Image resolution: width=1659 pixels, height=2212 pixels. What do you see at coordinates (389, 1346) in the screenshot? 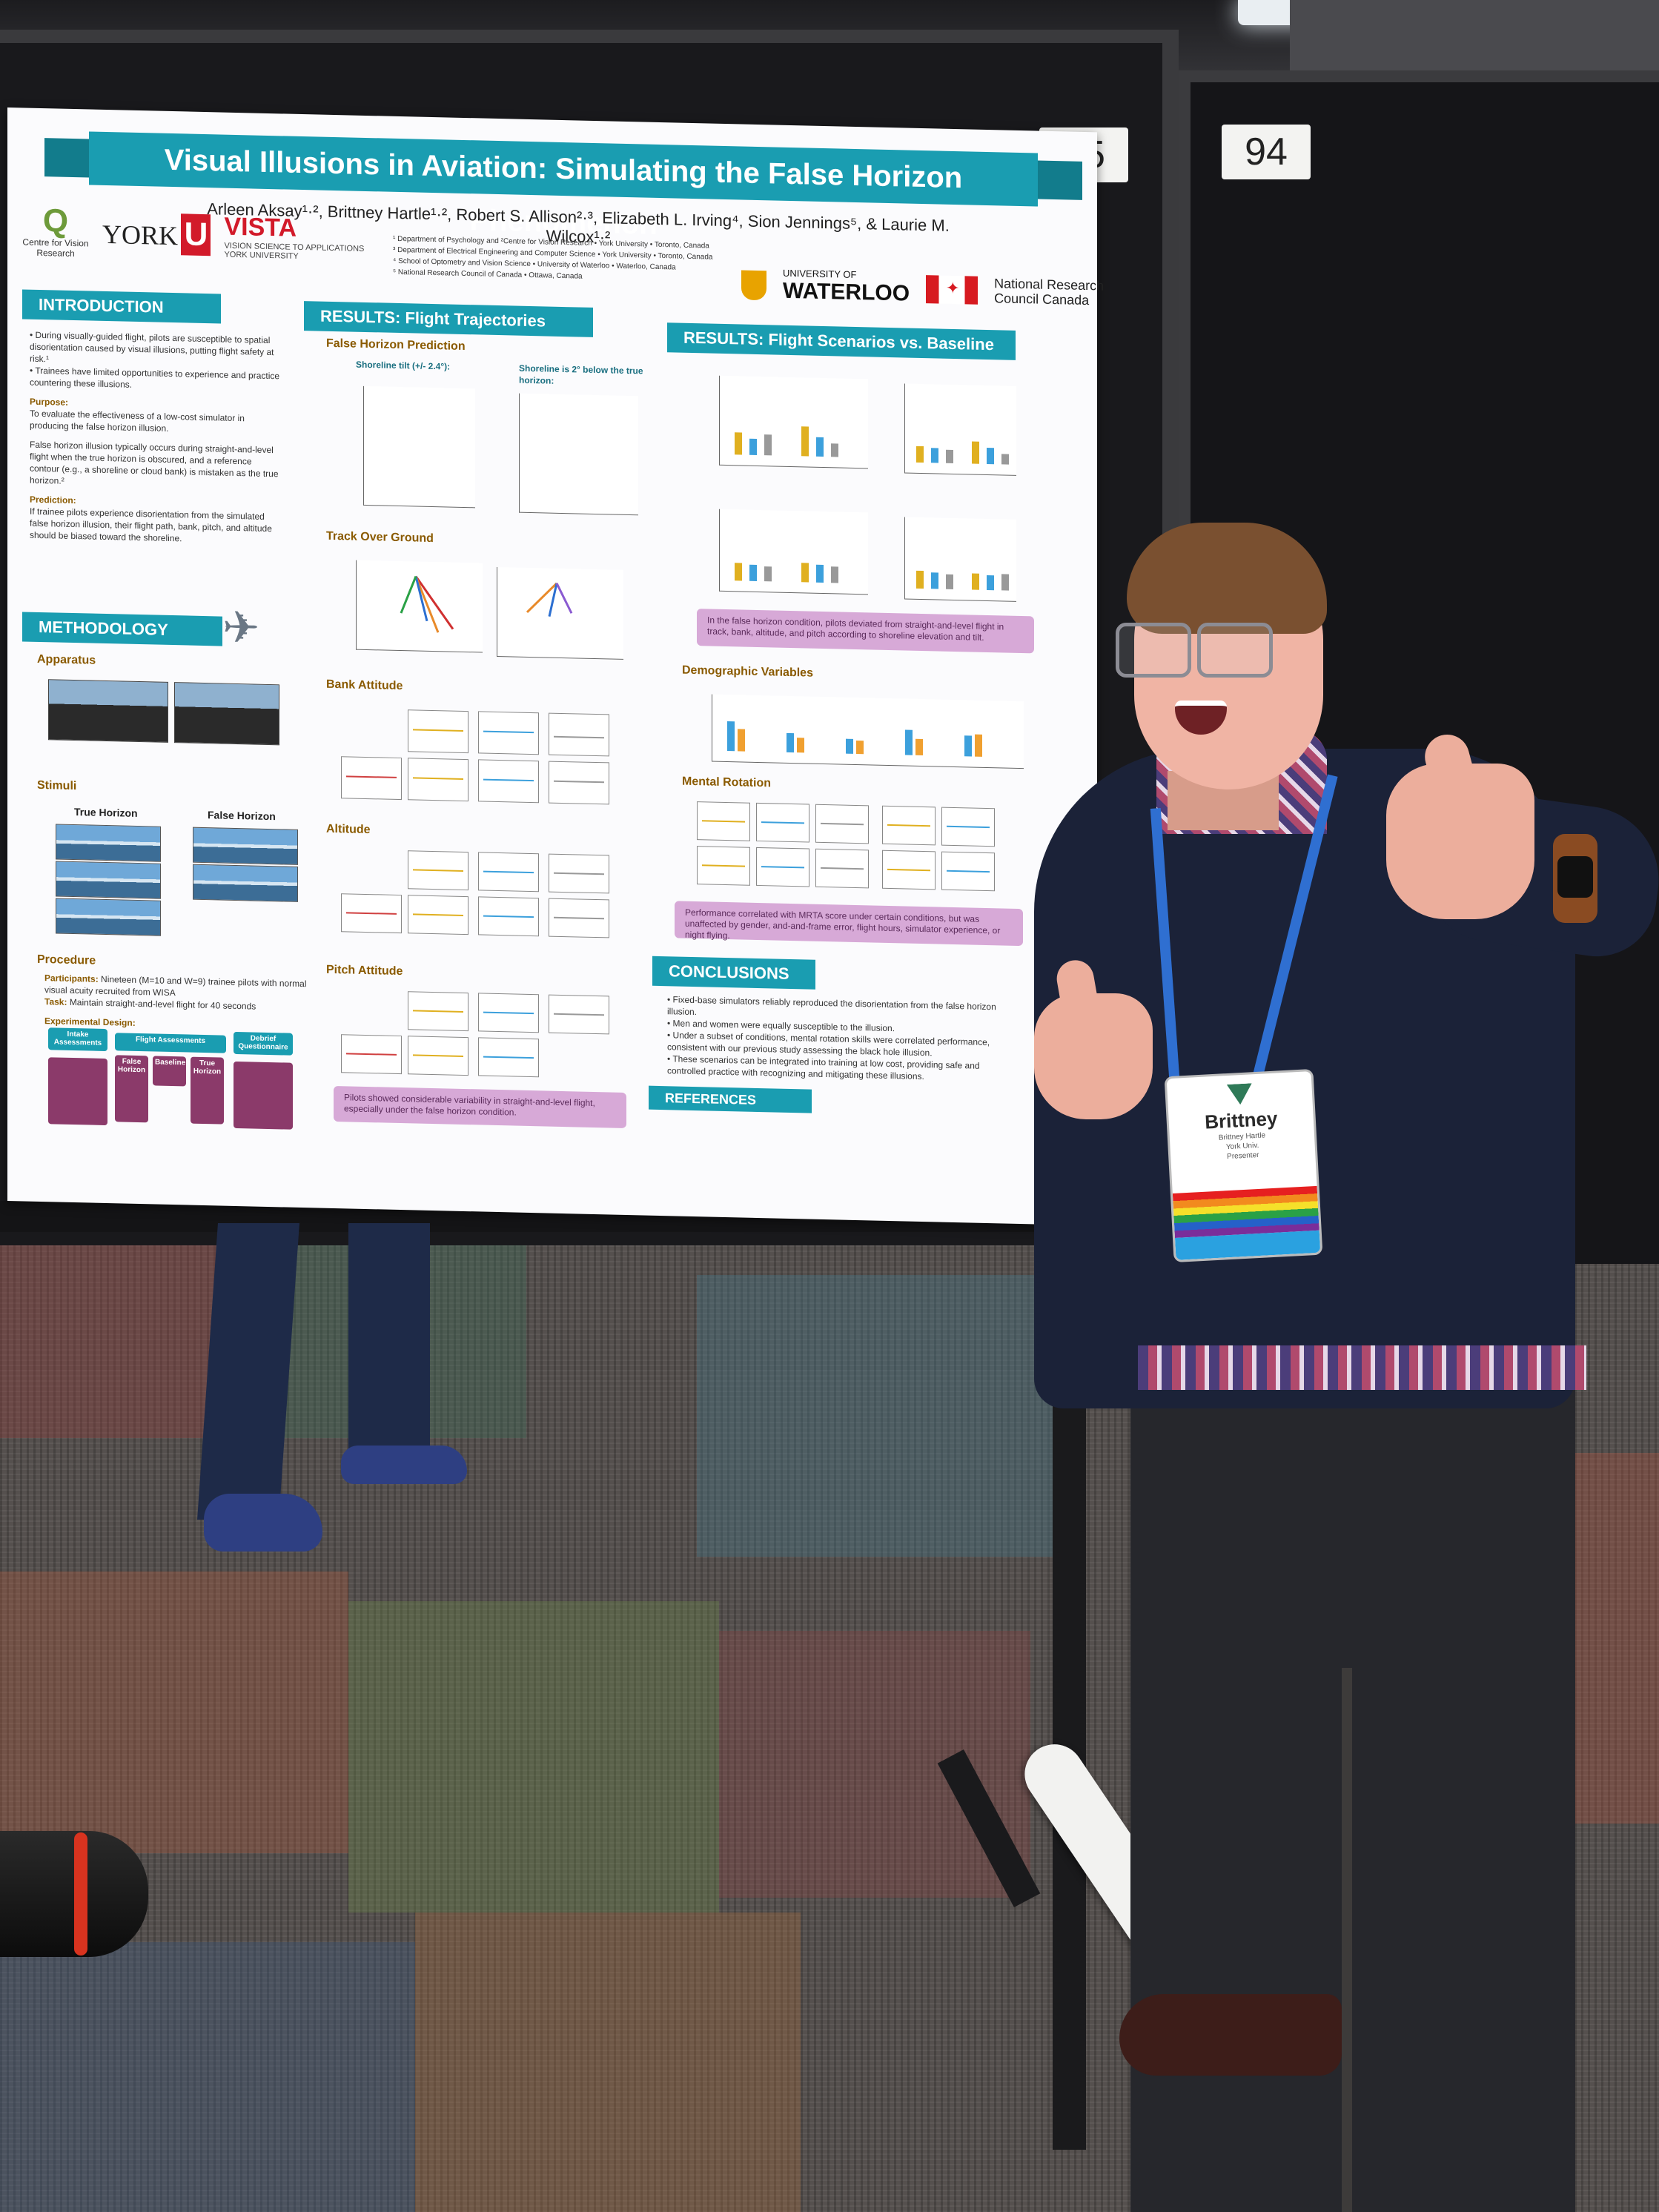
I see `passerby-leg` at bounding box center [389, 1346].